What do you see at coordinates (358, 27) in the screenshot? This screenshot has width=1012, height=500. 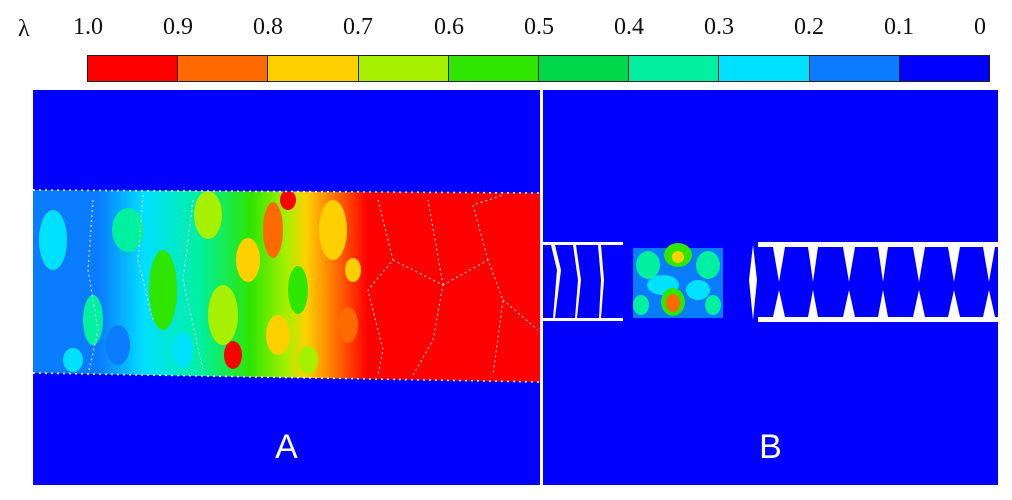 I see `tick-label: 0.7` at bounding box center [358, 27].